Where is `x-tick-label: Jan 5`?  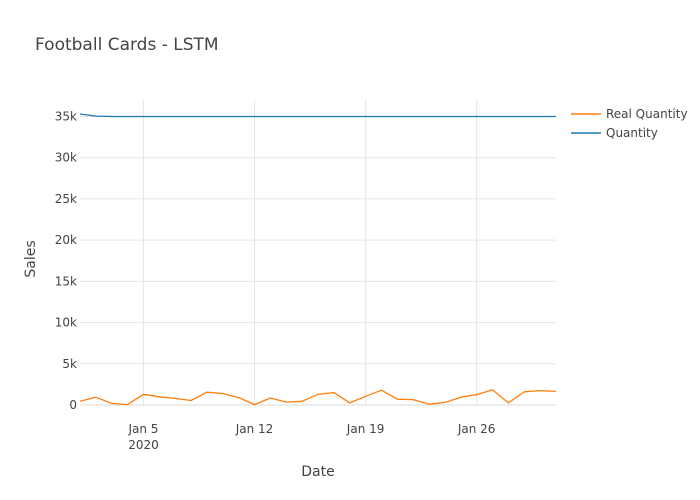
x-tick-label: Jan 5 is located at coordinates (142, 429).